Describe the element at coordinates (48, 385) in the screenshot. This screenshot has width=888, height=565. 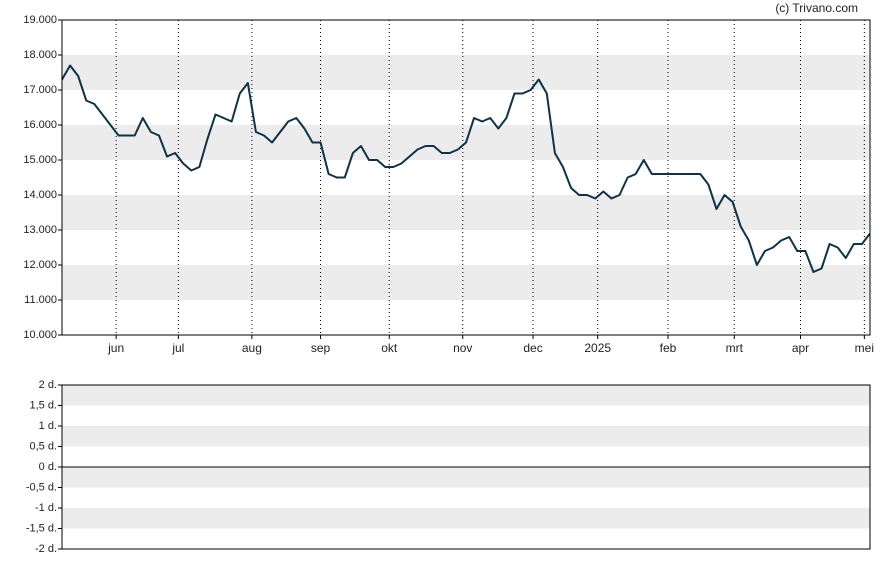
I see `y-tick-label: 2 d.` at that location.